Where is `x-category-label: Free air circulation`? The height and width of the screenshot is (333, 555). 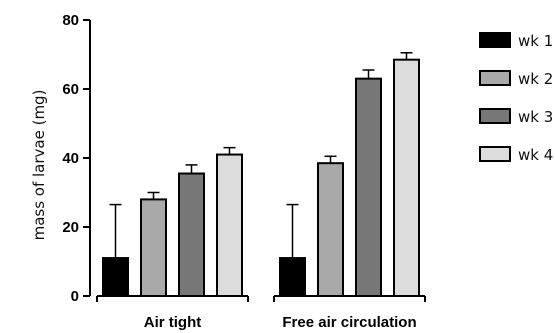 x-category-label: Free air circulation is located at coordinates (349, 322).